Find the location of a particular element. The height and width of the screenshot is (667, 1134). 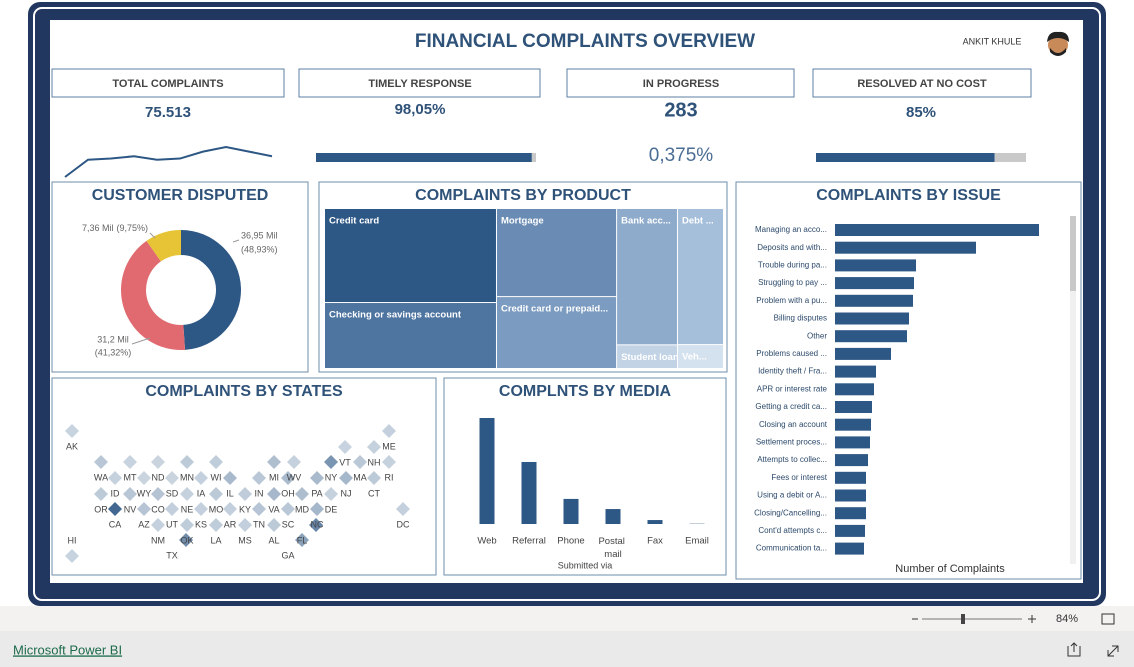

state-label: TN is located at coordinates (259, 524).